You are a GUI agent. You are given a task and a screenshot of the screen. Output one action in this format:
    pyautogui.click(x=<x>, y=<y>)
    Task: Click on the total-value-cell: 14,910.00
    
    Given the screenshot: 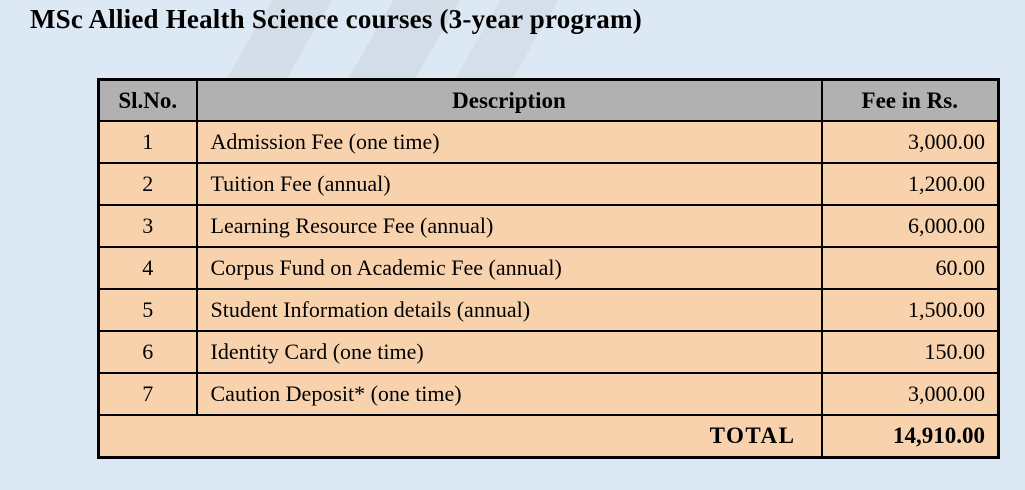 What is the action you would take?
    pyautogui.click(x=910, y=436)
    